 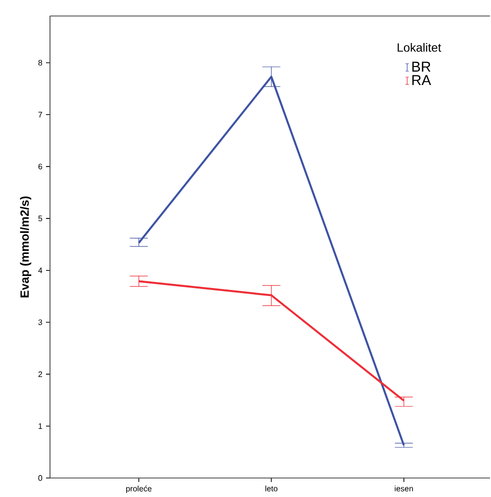 What do you see at coordinates (26, 247) in the screenshot?
I see `y-axis-title: Evap (mmol/m2/s)` at bounding box center [26, 247].